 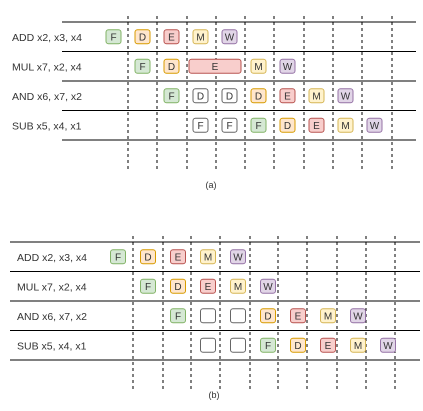 I want to click on stall-stage-box: F, so click(x=200, y=125).